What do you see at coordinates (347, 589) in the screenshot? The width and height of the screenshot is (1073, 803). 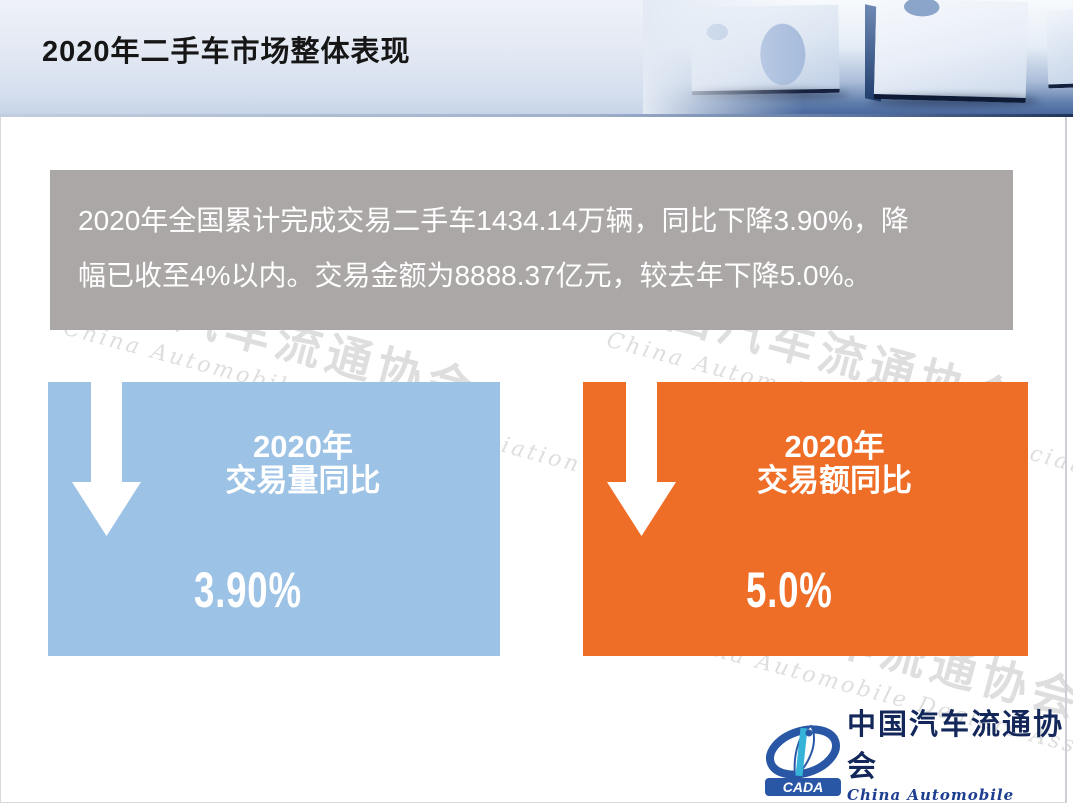 I see `card-value: 3.90%` at bounding box center [347, 589].